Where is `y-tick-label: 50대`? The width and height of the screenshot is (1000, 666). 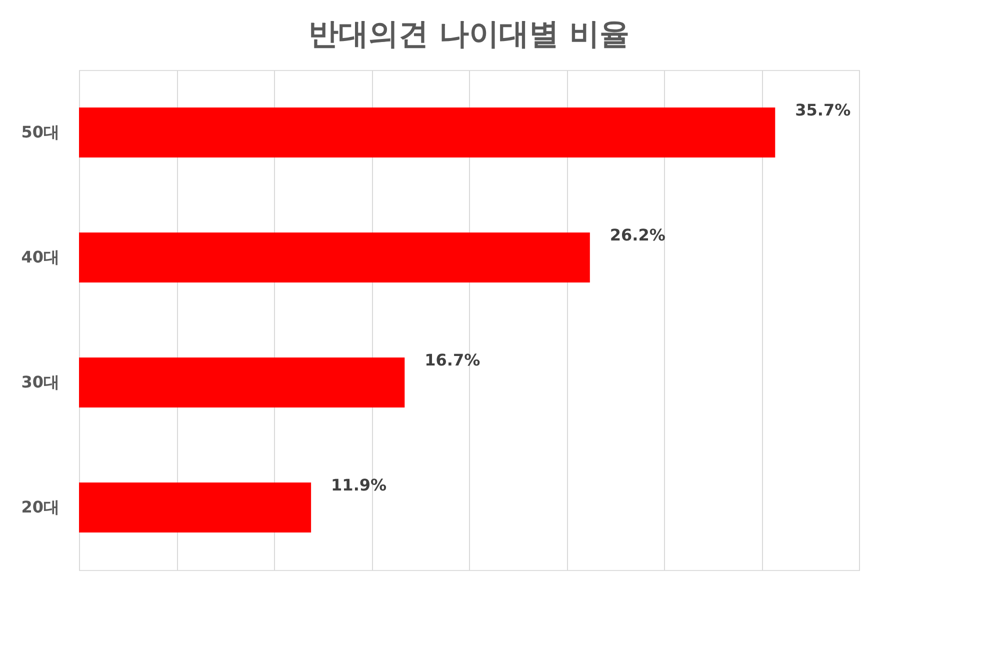 y-tick-label: 50대 is located at coordinates (40, 132).